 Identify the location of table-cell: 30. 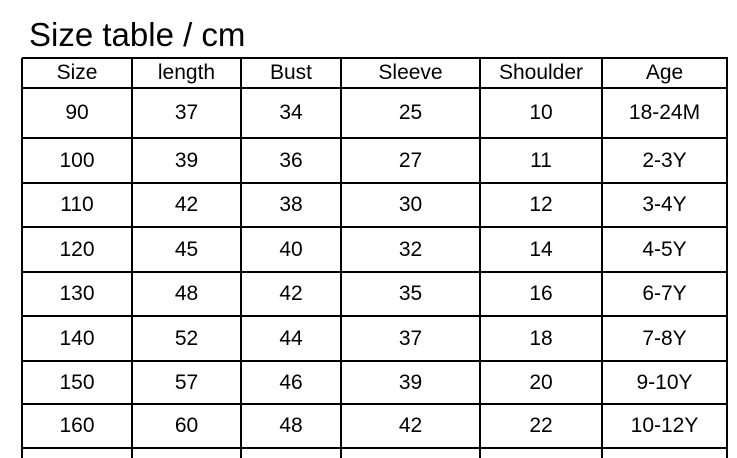
(410, 204).